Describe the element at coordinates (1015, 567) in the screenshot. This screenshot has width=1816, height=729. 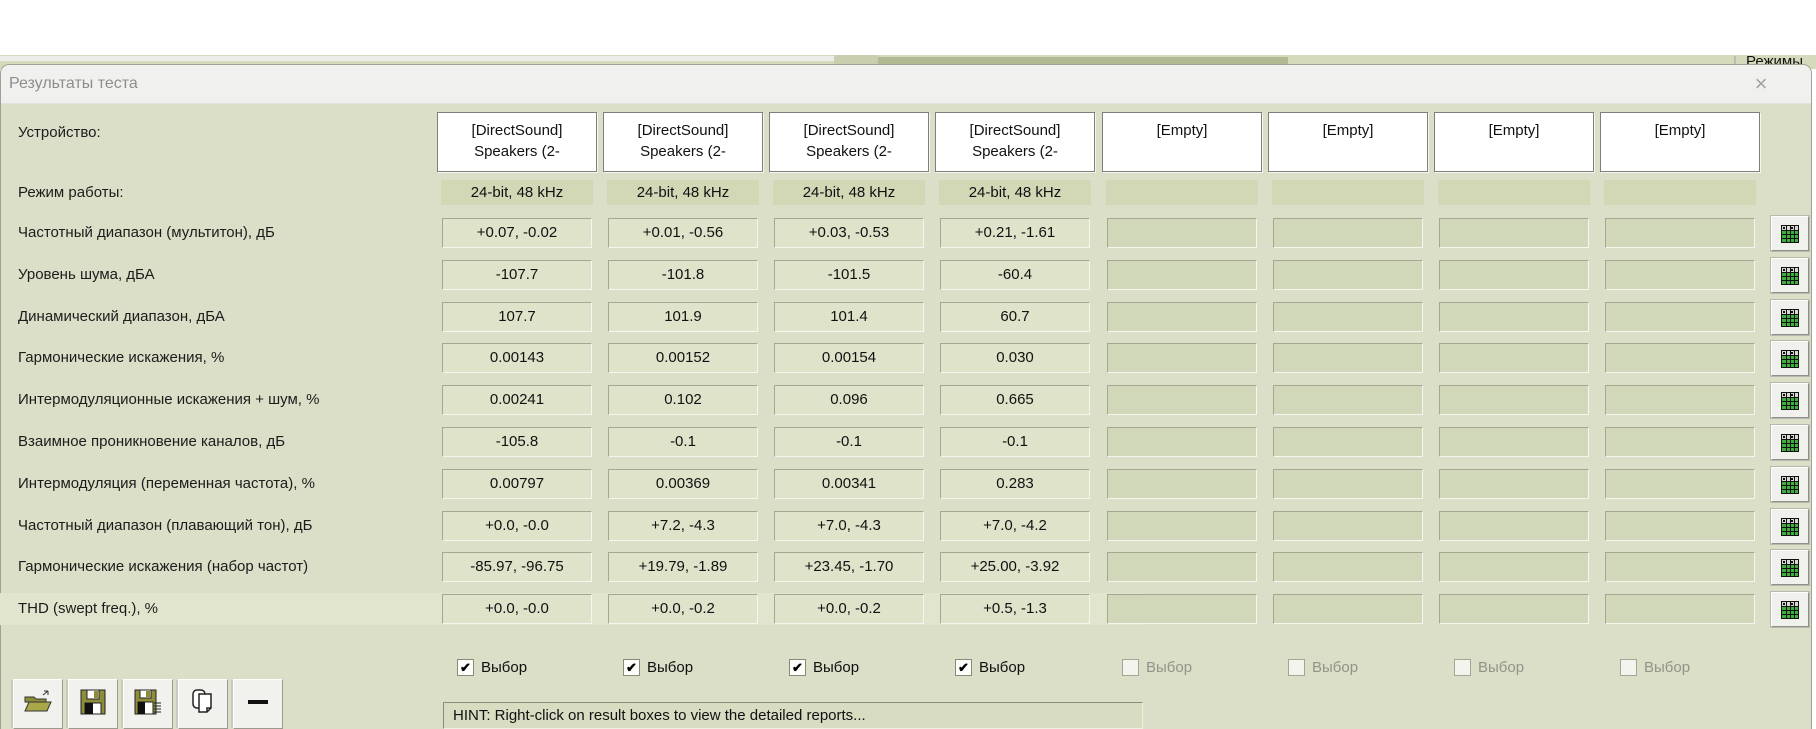
I see `result-box: +25.00, -3.92` at that location.